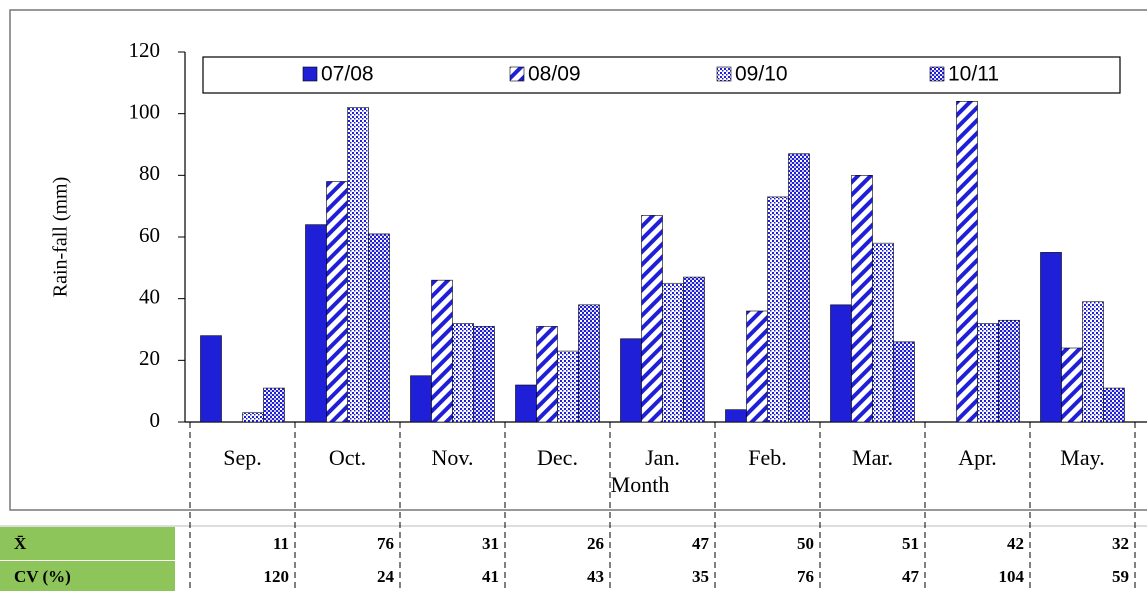 The width and height of the screenshot is (1147, 591). I want to click on table-cell: 11, so click(281, 543).